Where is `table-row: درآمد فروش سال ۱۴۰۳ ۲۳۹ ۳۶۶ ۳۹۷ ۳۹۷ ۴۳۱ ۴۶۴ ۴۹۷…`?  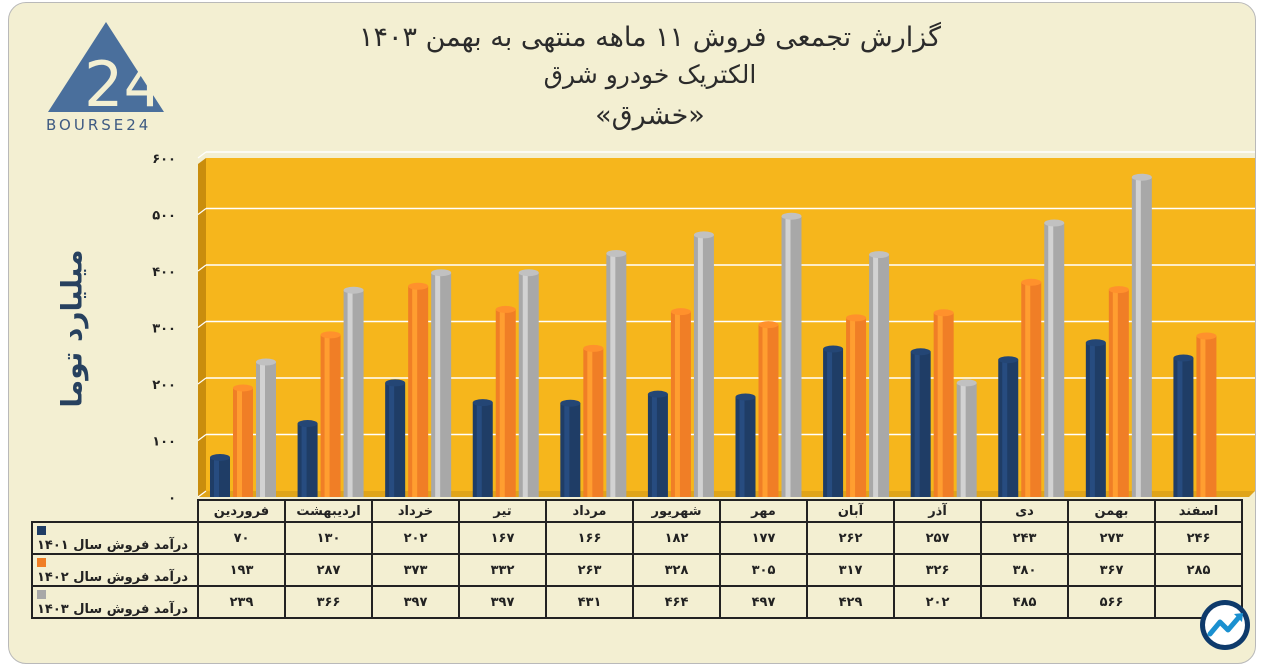
table-row: درآمد فروش سال ۱۴۰۳ ۲۳۹ ۳۶۶ ۳۹۷ ۳۹۷ ۴۳۱ ۴۶۴ ۴۹۷… is located at coordinates (637, 602).